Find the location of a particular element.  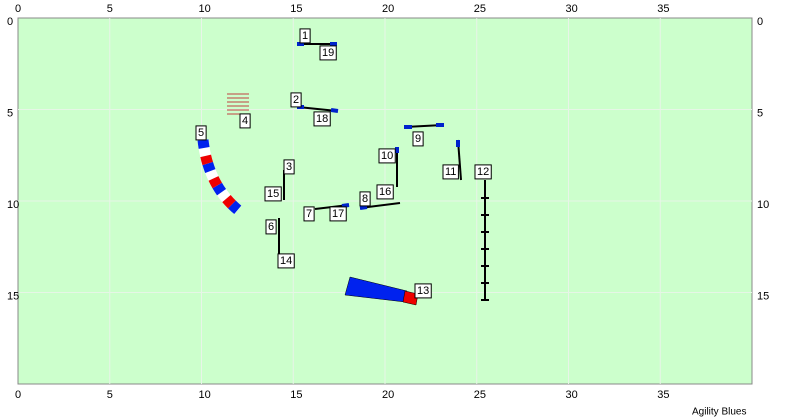

marker: 14 is located at coordinates (286, 261).